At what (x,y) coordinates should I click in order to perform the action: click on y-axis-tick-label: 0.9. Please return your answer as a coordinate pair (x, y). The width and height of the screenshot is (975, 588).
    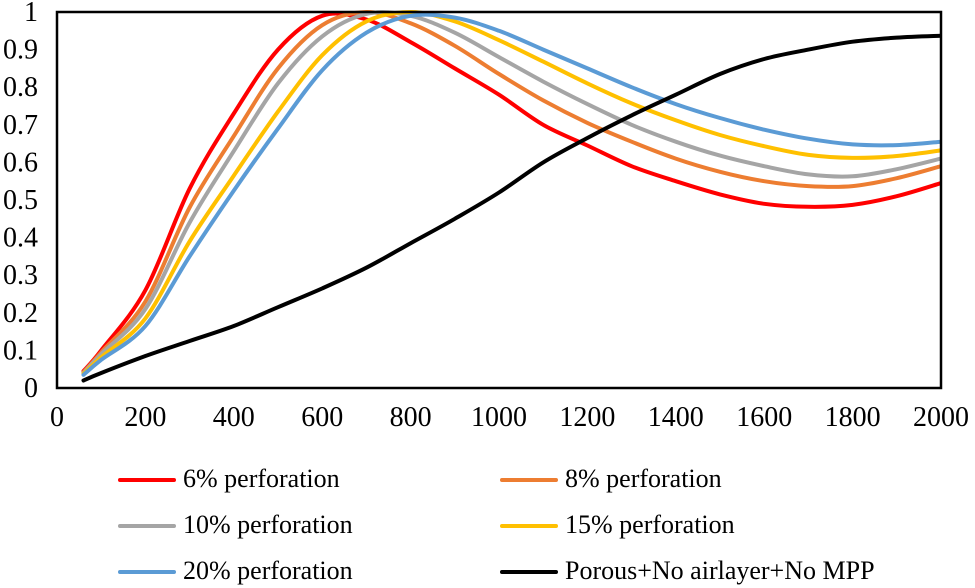
    Looking at the image, I should click on (20, 50).